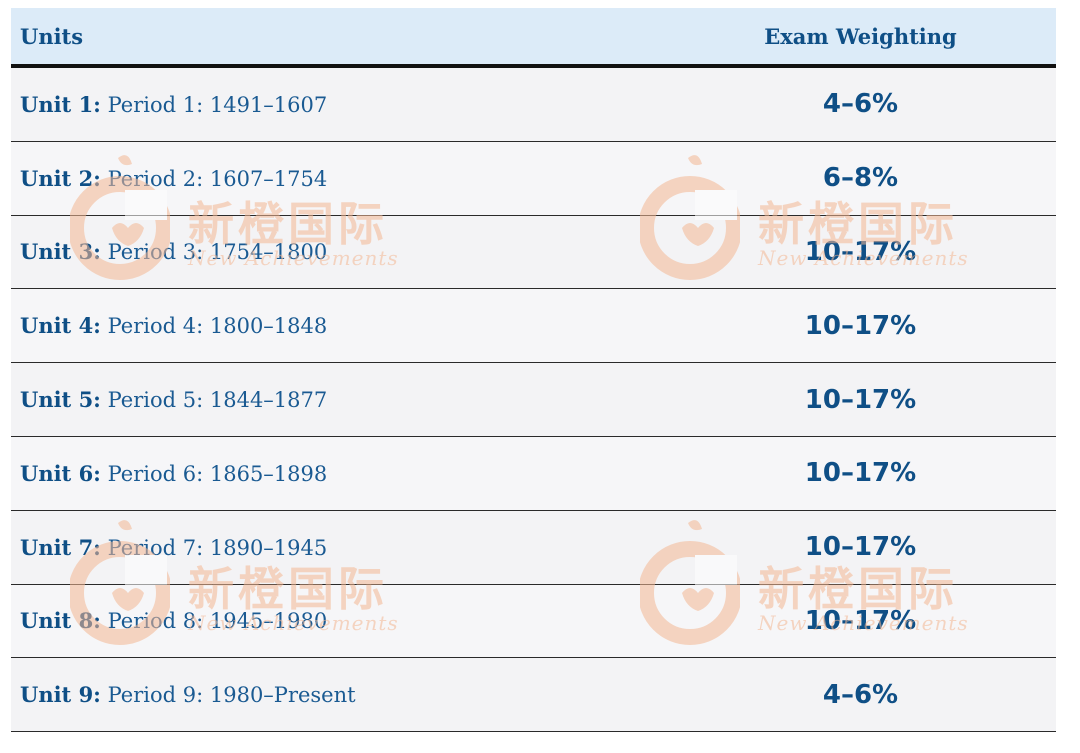  I want to click on unit-cell: Unit 7: Period 7: 1890–1945, so click(365, 547).